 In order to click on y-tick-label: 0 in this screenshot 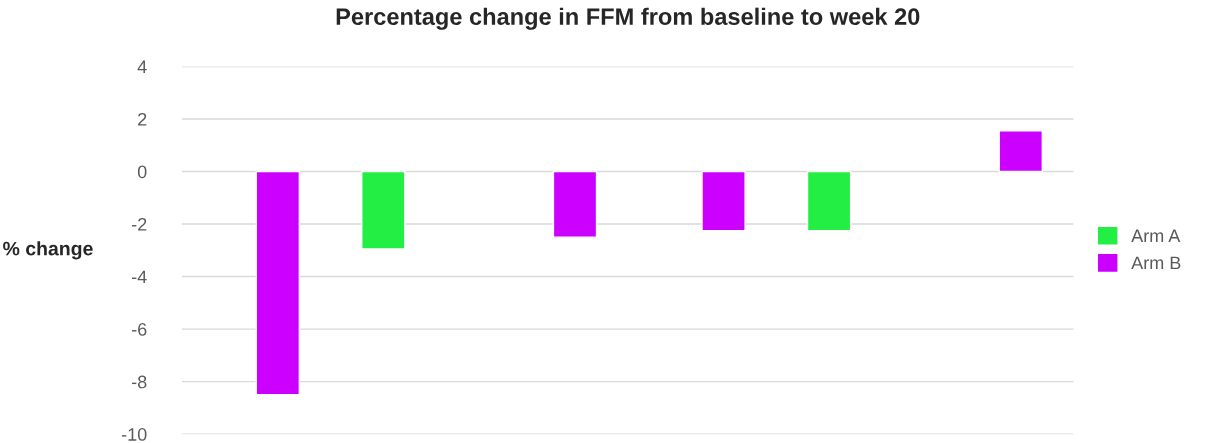, I will do `click(142, 172)`.